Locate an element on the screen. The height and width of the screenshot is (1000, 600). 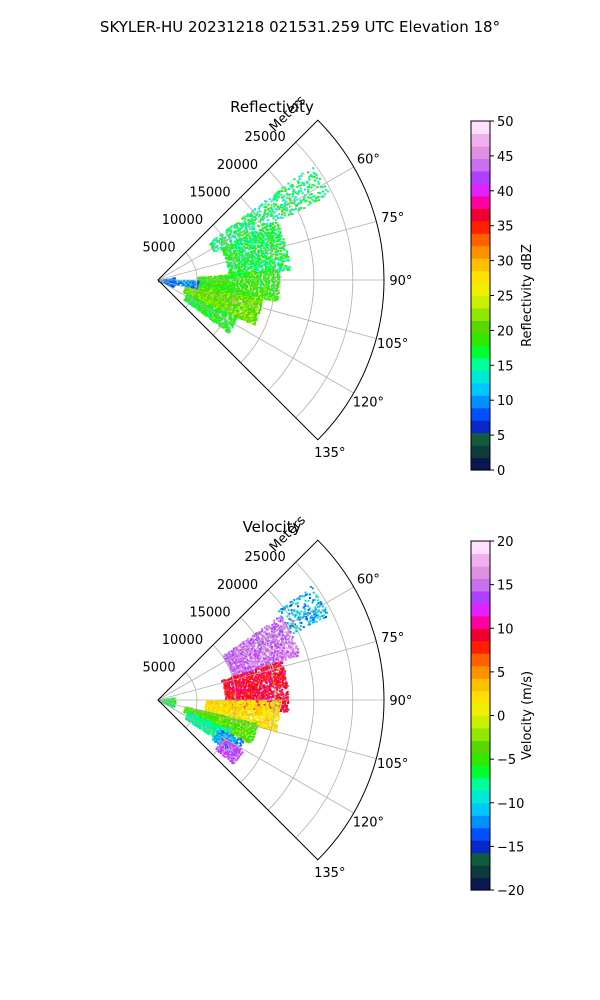
colorbar-tick-label: 30 is located at coordinates (505, 262).